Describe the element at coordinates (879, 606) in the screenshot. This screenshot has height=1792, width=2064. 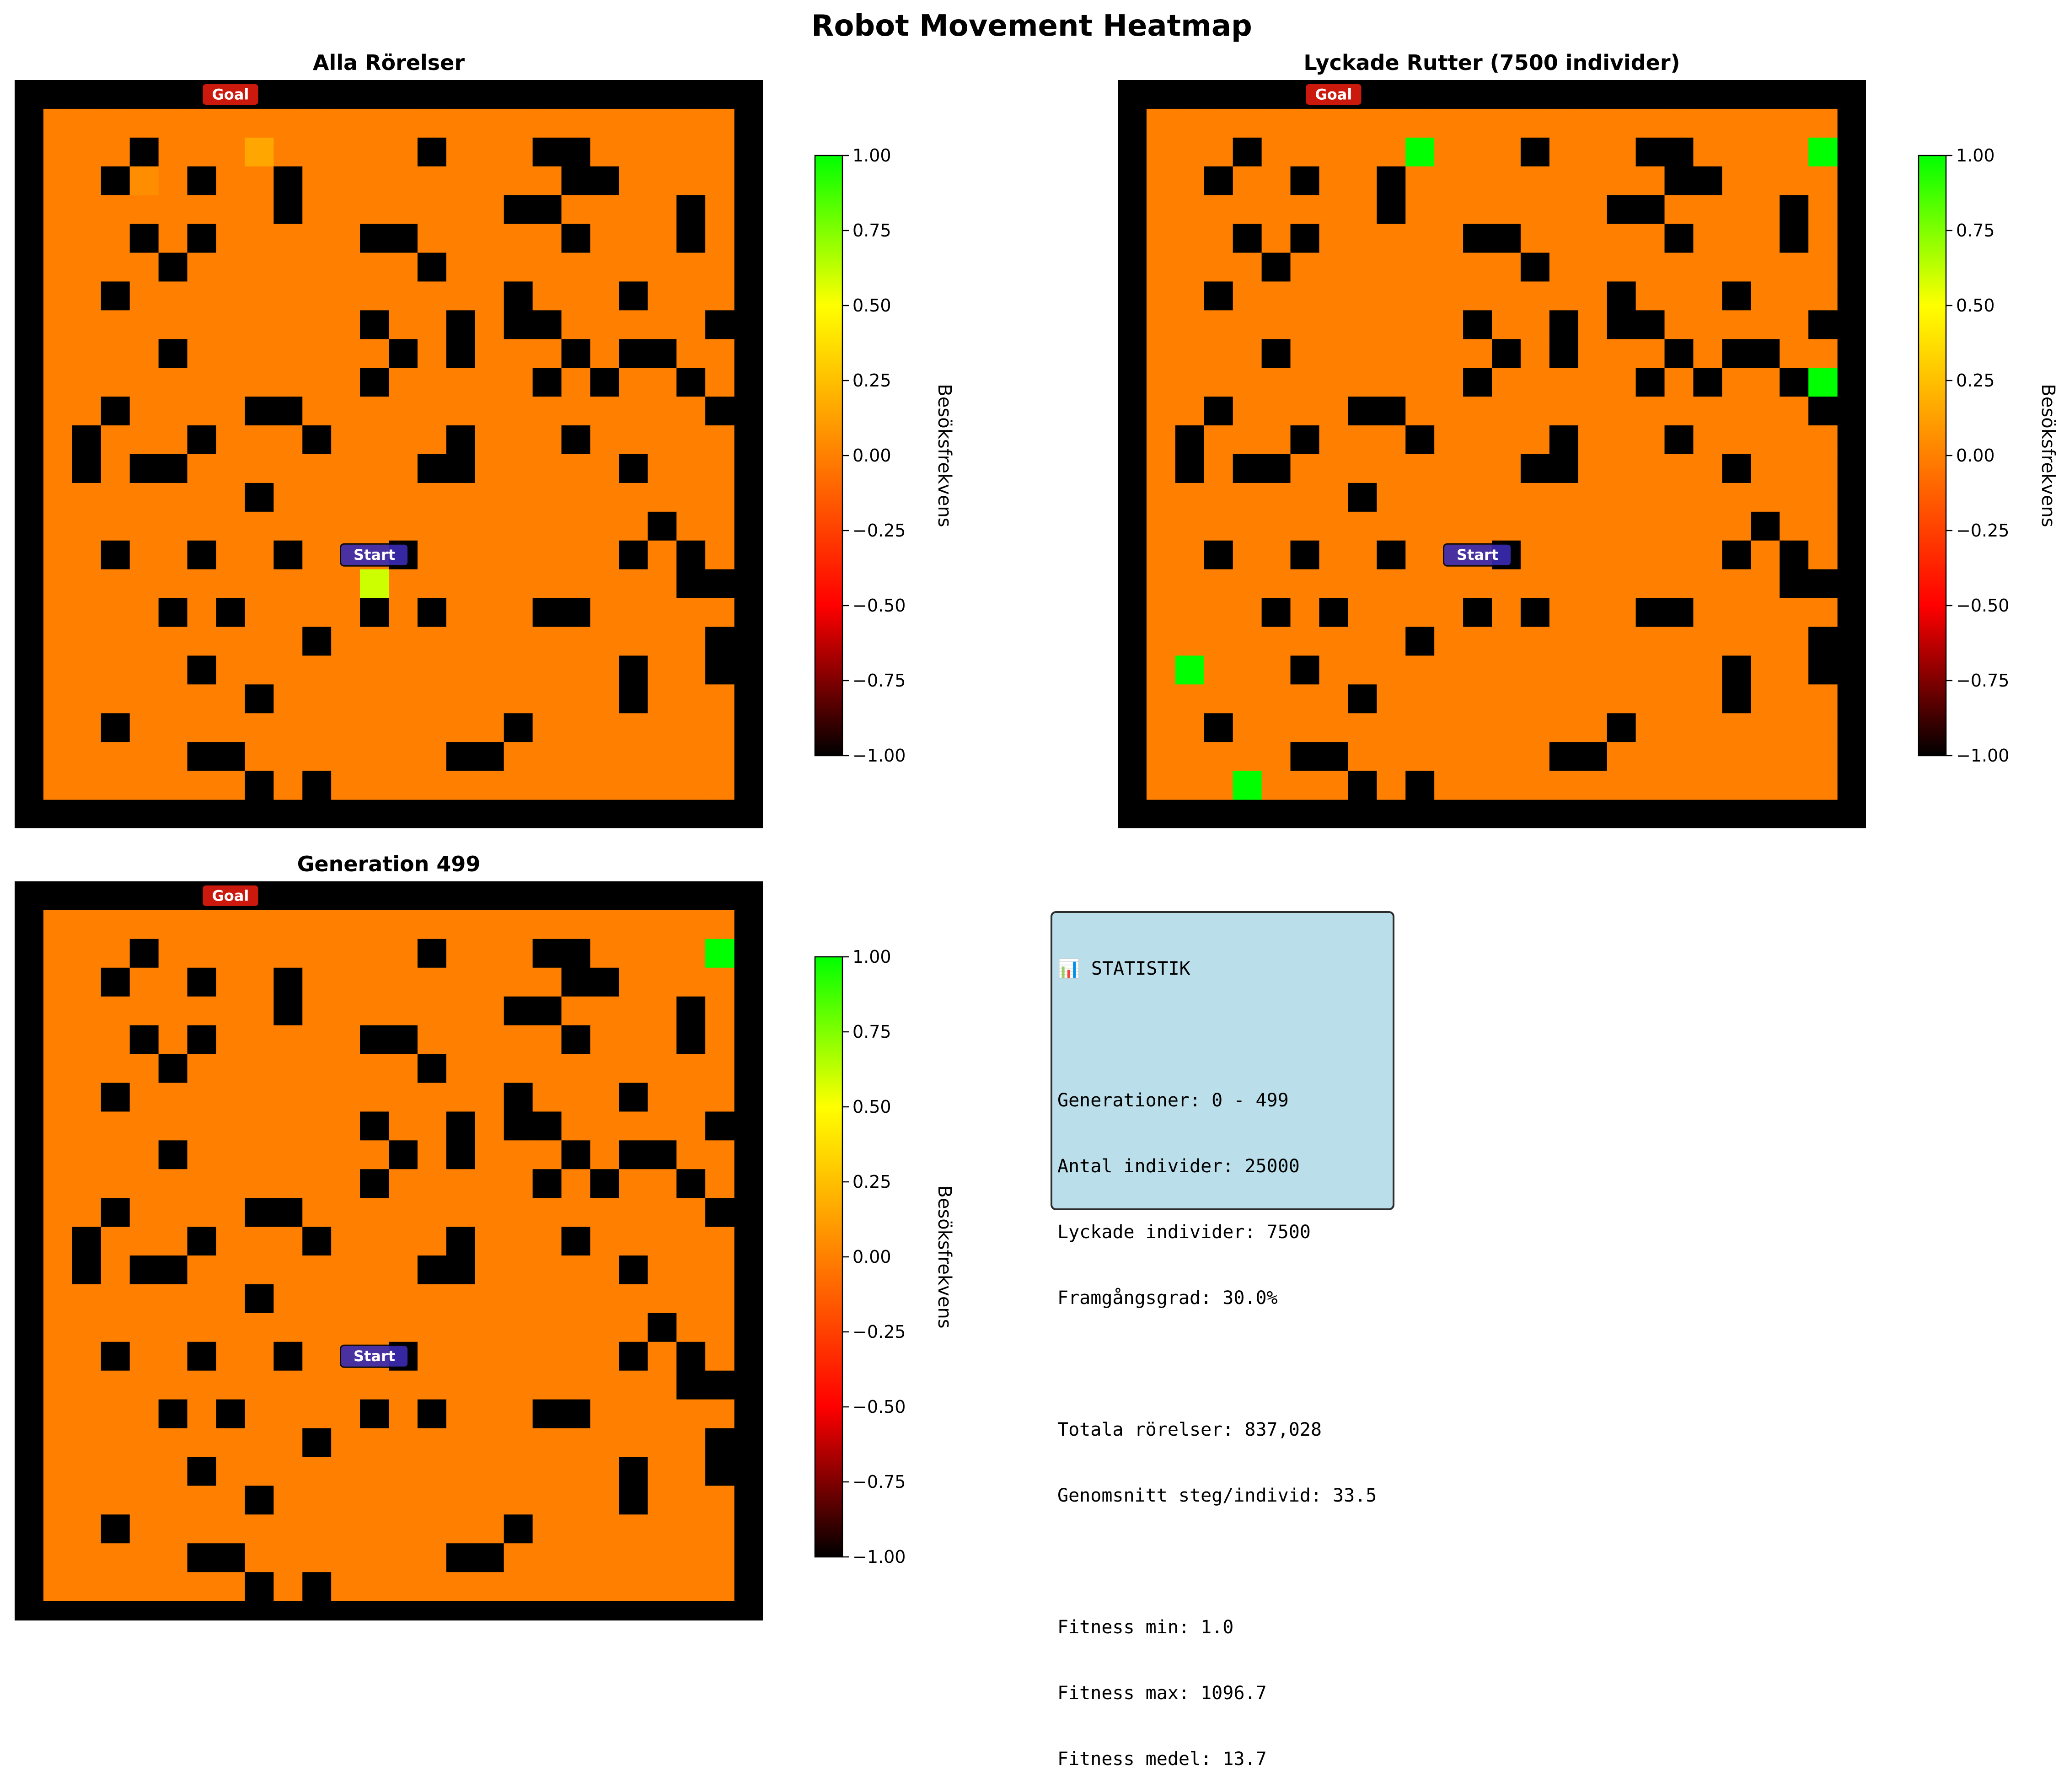
I see `colorbar-tick-label: −0.50` at that location.